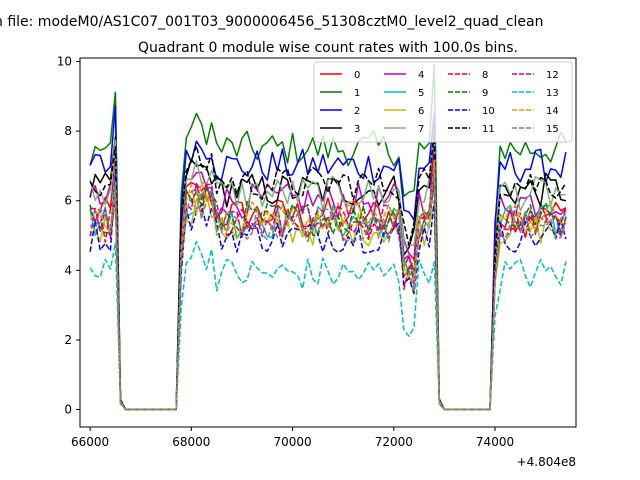 The width and height of the screenshot is (640, 480). Describe the element at coordinates (546, 462) in the screenshot. I see `x-offset-label: +4.804e8` at that location.